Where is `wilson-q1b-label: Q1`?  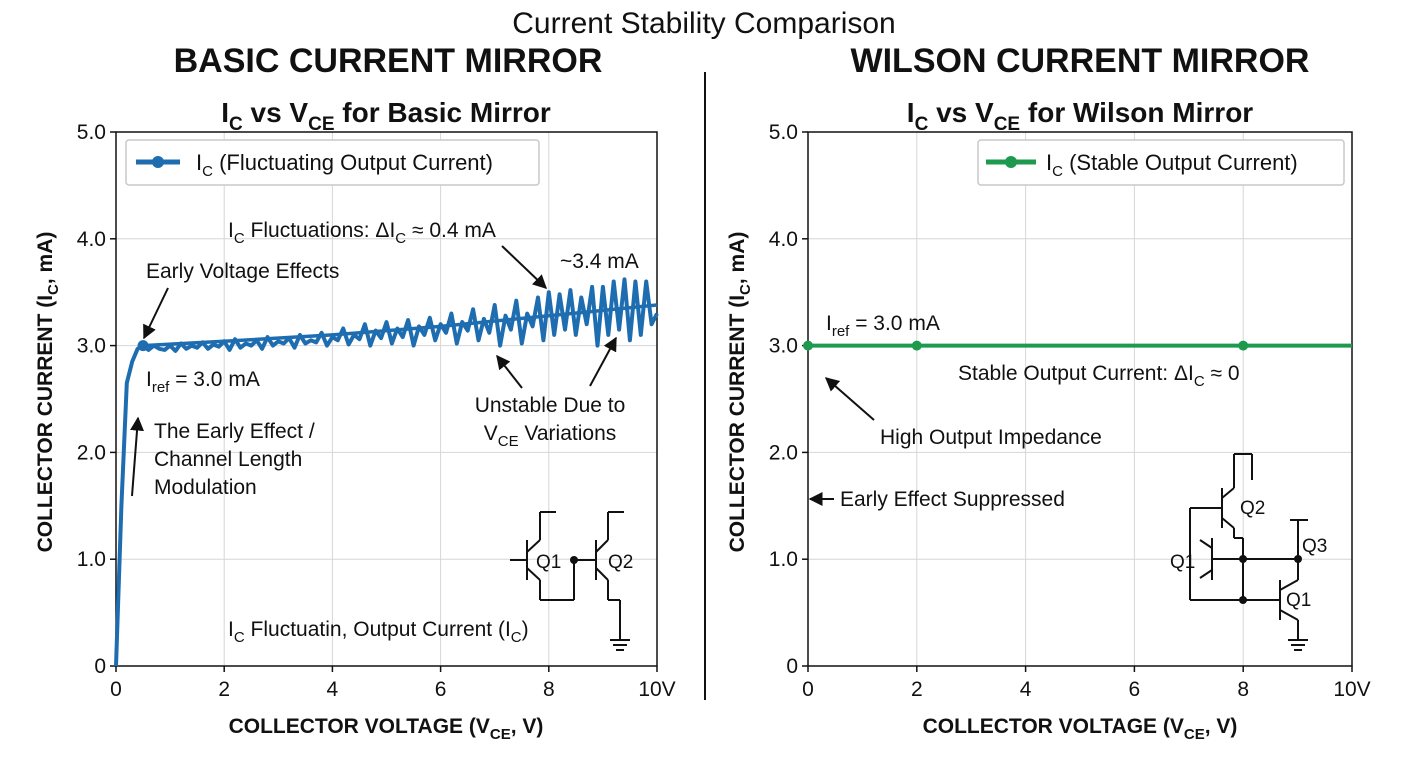
wilson-q1b-label: Q1 is located at coordinates (1298, 600).